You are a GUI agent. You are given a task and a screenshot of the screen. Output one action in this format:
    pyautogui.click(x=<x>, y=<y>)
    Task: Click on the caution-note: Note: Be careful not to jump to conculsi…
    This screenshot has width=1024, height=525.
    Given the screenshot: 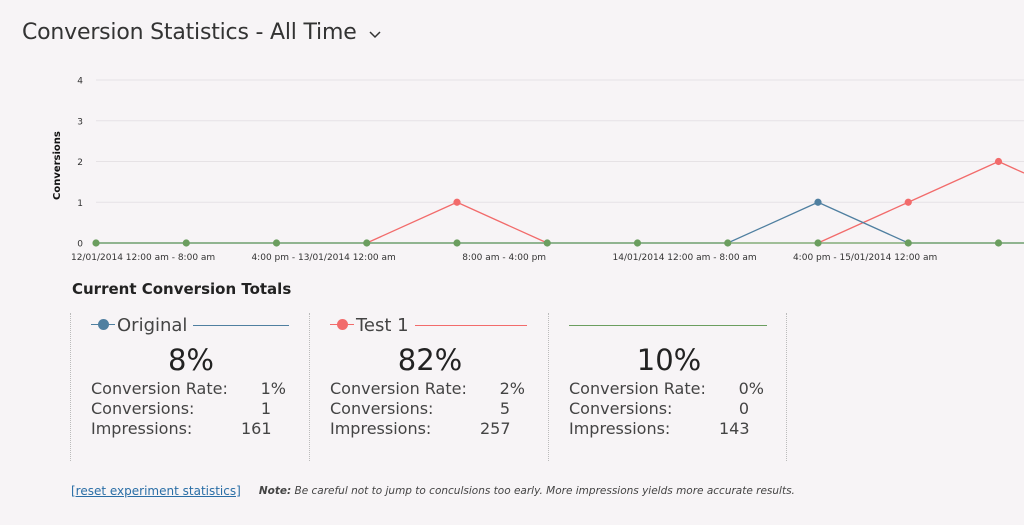 What is the action you would take?
    pyautogui.click(x=527, y=491)
    